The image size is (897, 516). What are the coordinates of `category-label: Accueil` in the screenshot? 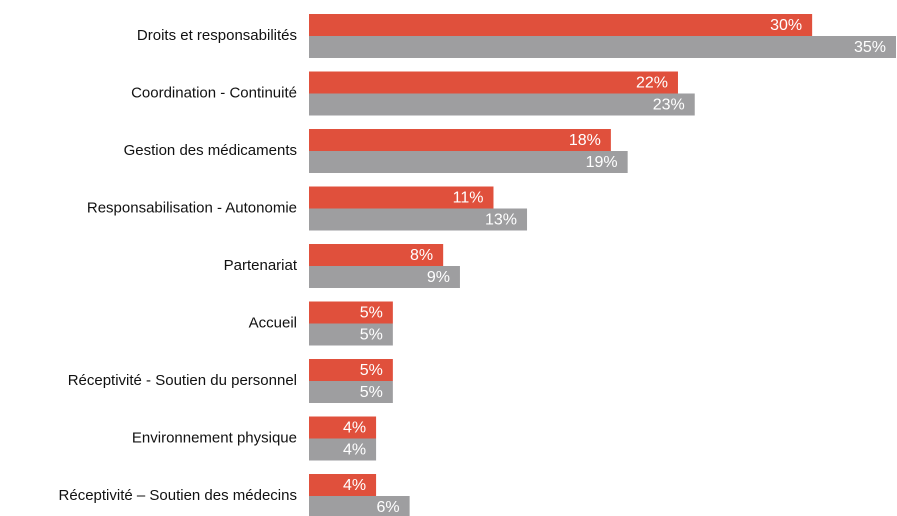 It's located at (273, 322).